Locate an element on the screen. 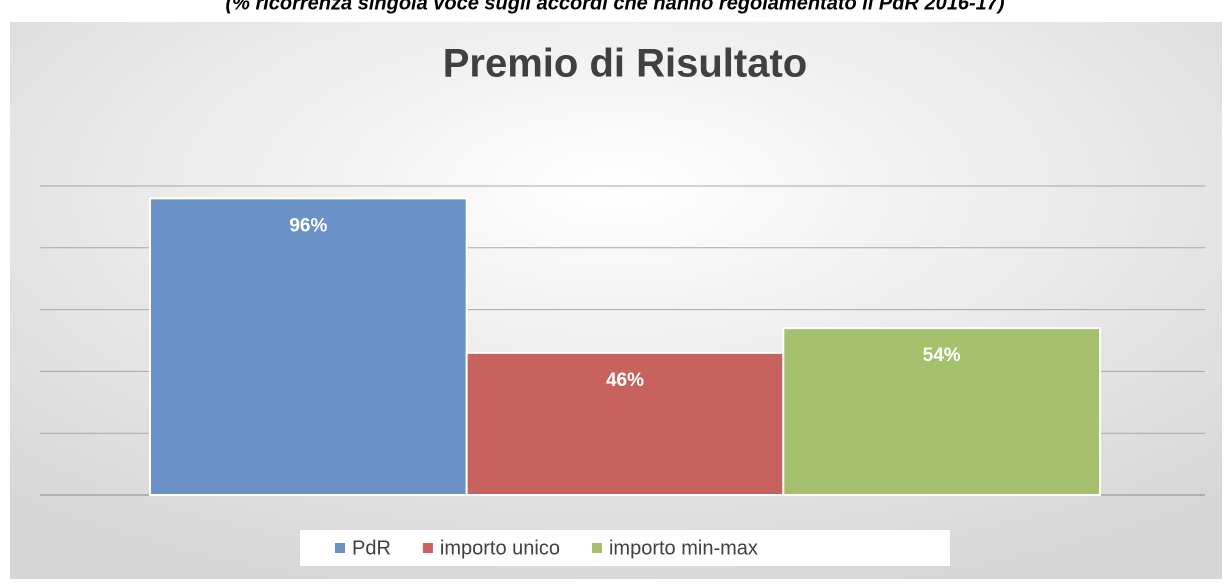 The width and height of the screenshot is (1231, 584). legend-box is located at coordinates (625, 548).